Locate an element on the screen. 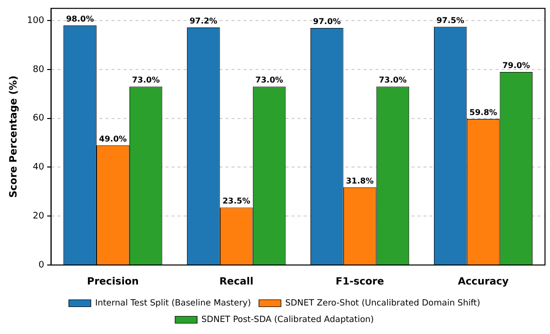 This screenshot has height=334, width=550. y-axis-title: Score Percentage (%) is located at coordinates (14, 137).